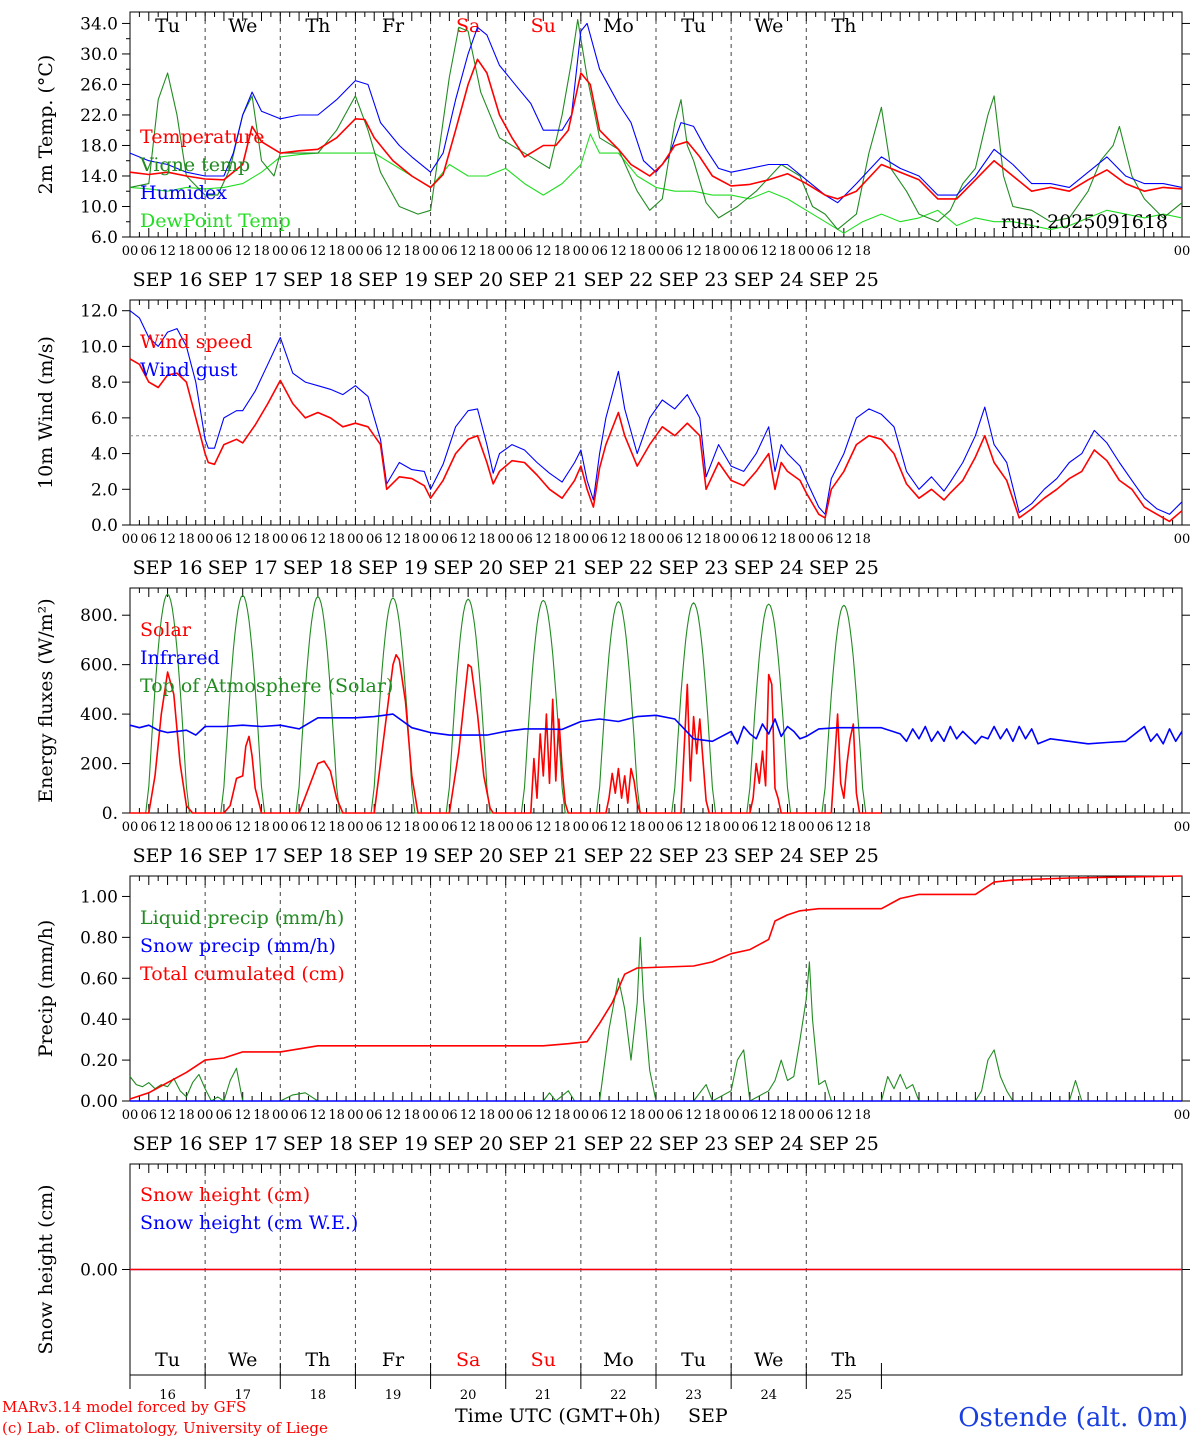 The height and width of the screenshot is (1440, 1194). I want to click on y-tick-label: 400., so click(99, 715).